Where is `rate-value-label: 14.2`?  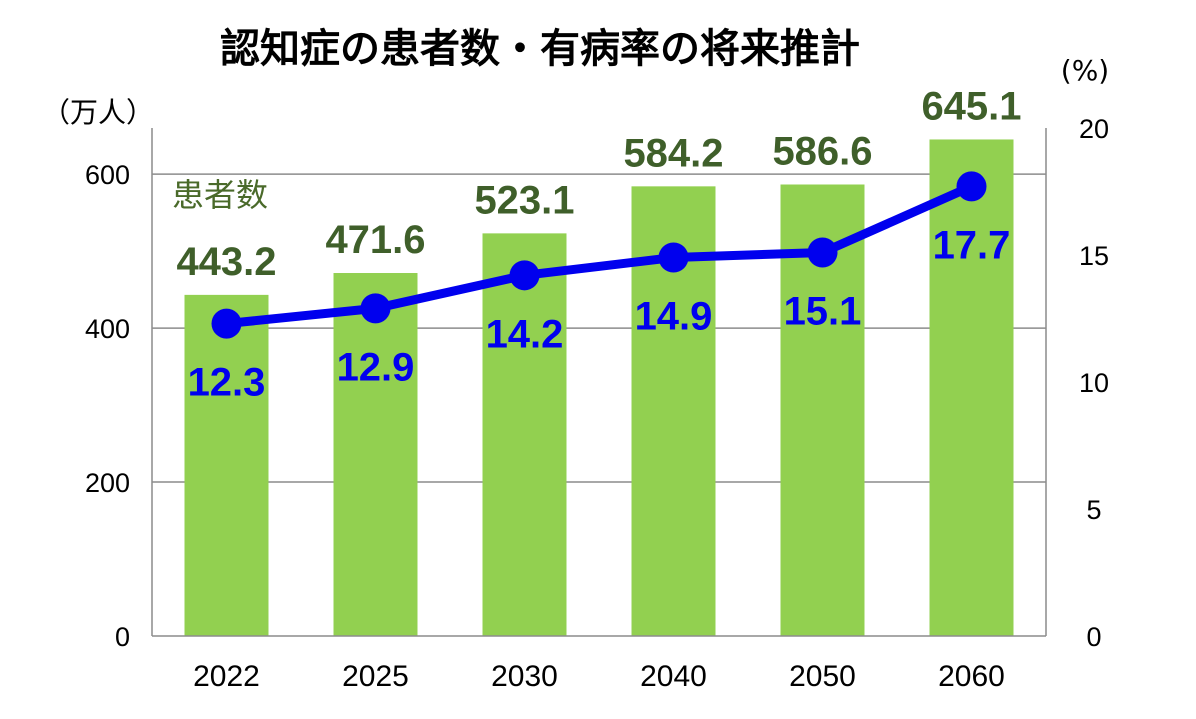 rate-value-label: 14.2 is located at coordinates (525, 334).